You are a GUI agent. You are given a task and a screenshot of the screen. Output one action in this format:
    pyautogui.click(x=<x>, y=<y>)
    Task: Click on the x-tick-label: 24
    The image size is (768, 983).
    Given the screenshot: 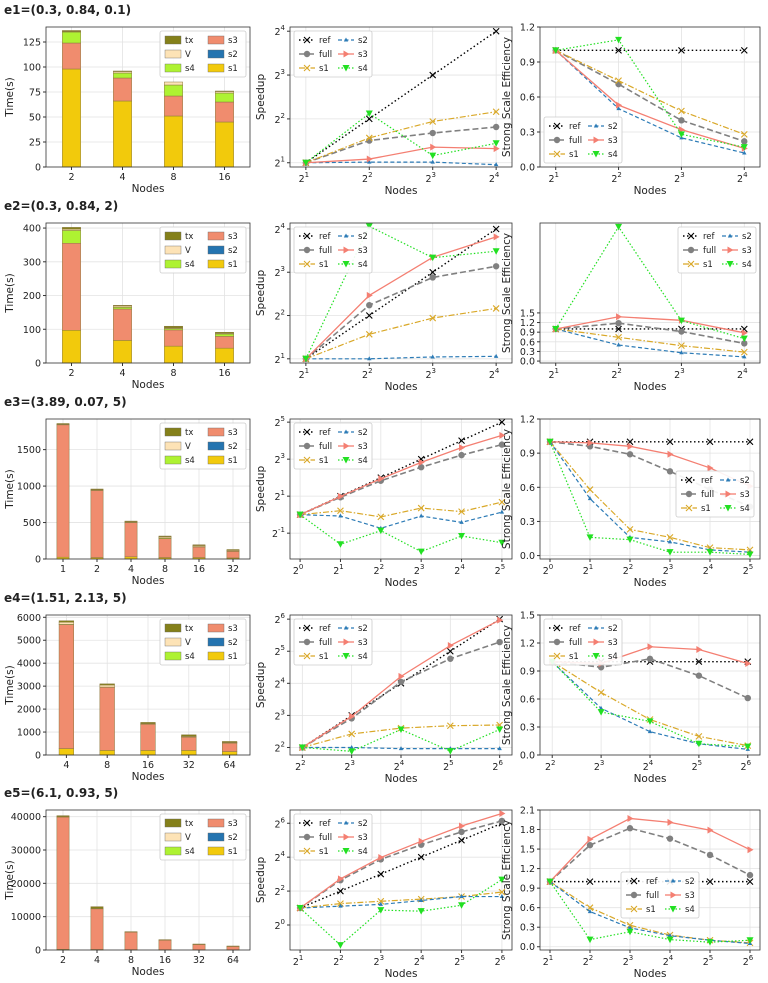 What is the action you would take?
    pyautogui.click(x=648, y=766)
    